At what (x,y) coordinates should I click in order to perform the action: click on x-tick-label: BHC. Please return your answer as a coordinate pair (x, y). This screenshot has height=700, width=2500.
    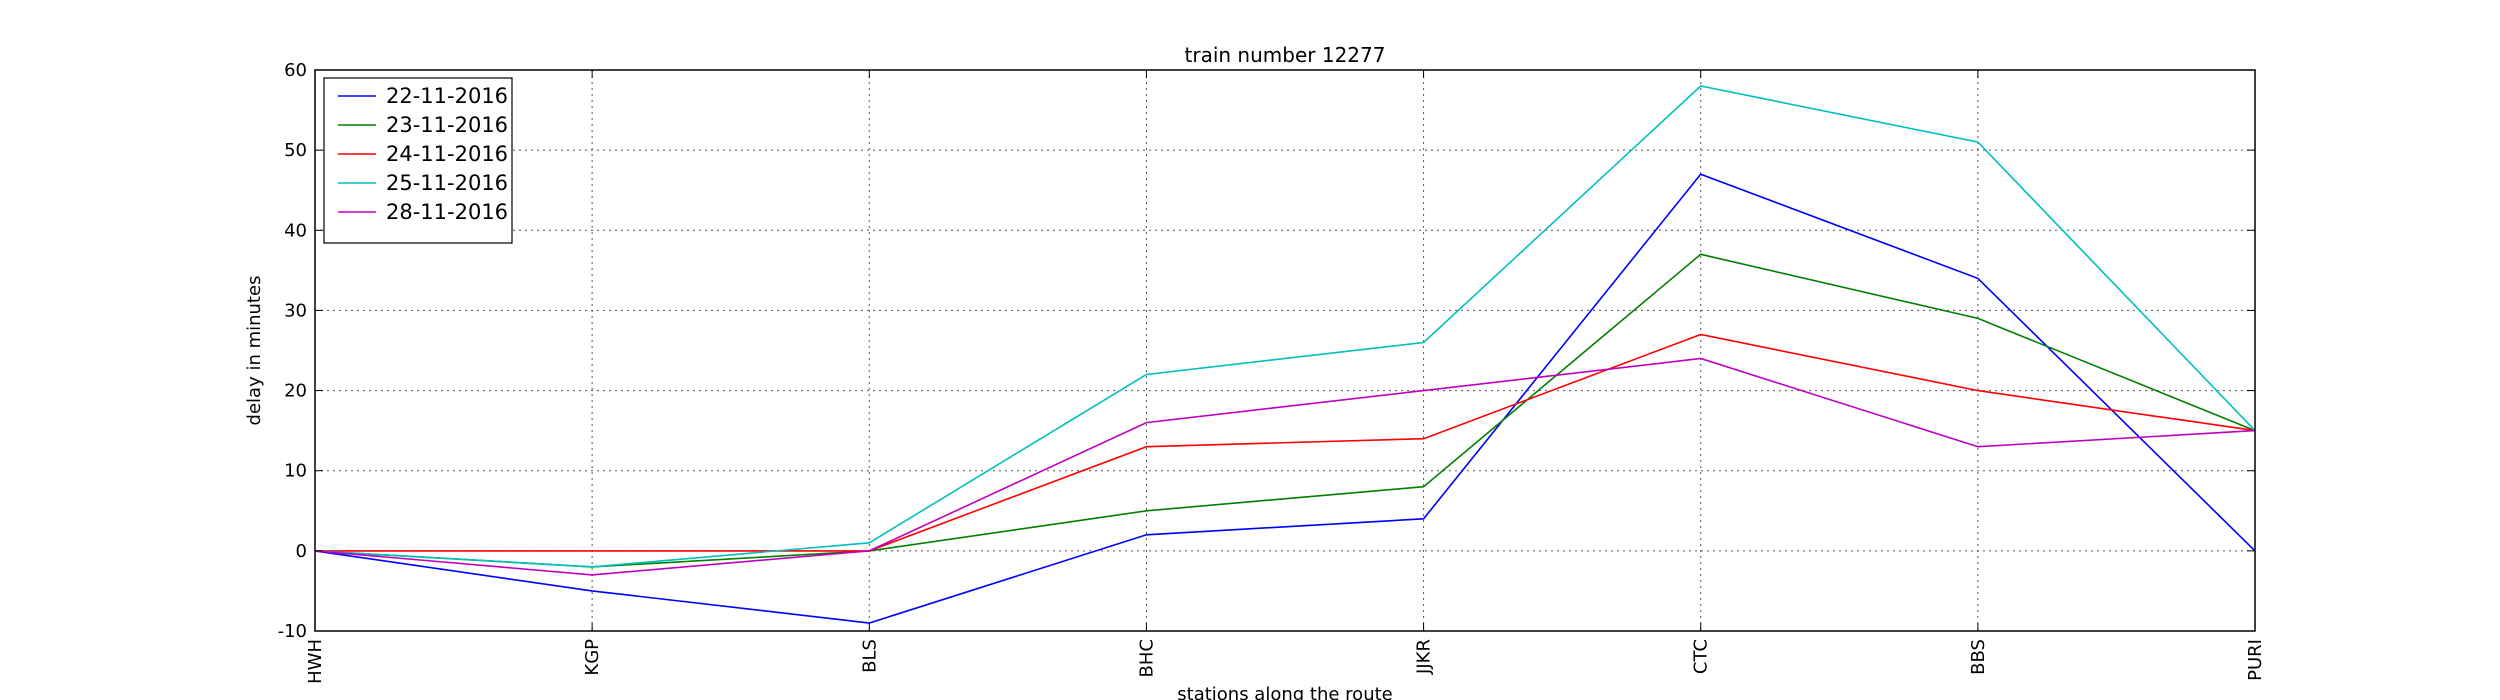
    Looking at the image, I should click on (1146, 658).